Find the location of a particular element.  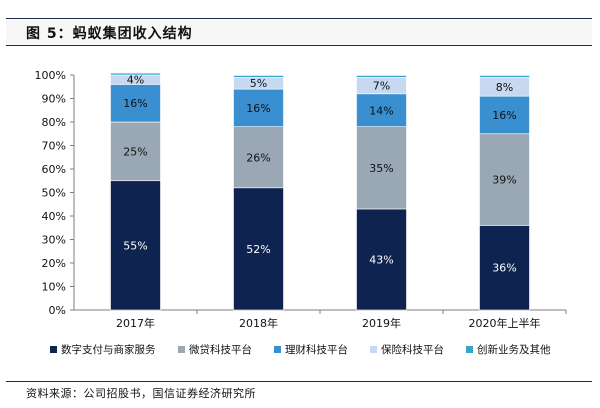

bar-data-label: 36% is located at coordinates (504, 268).